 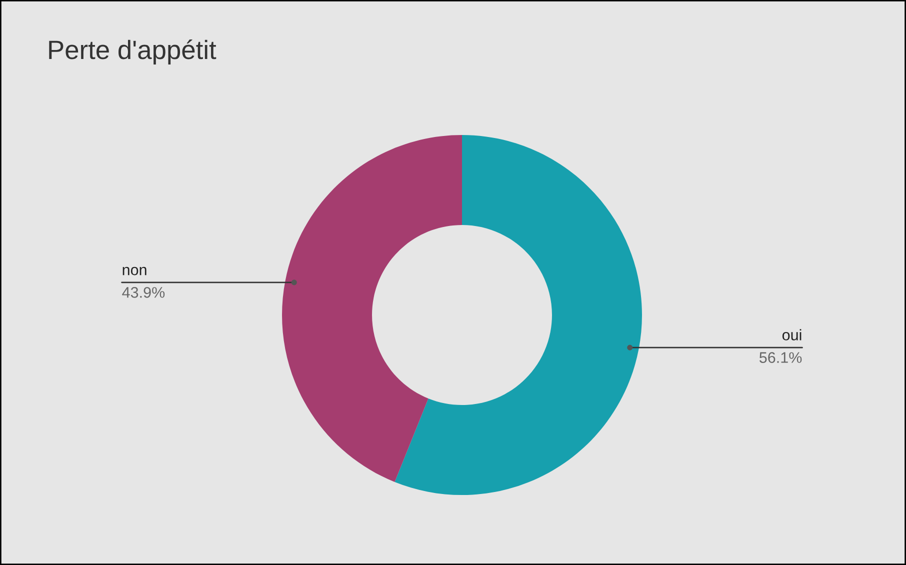 I want to click on chart-title: Perte d'appétit, so click(x=132, y=52).